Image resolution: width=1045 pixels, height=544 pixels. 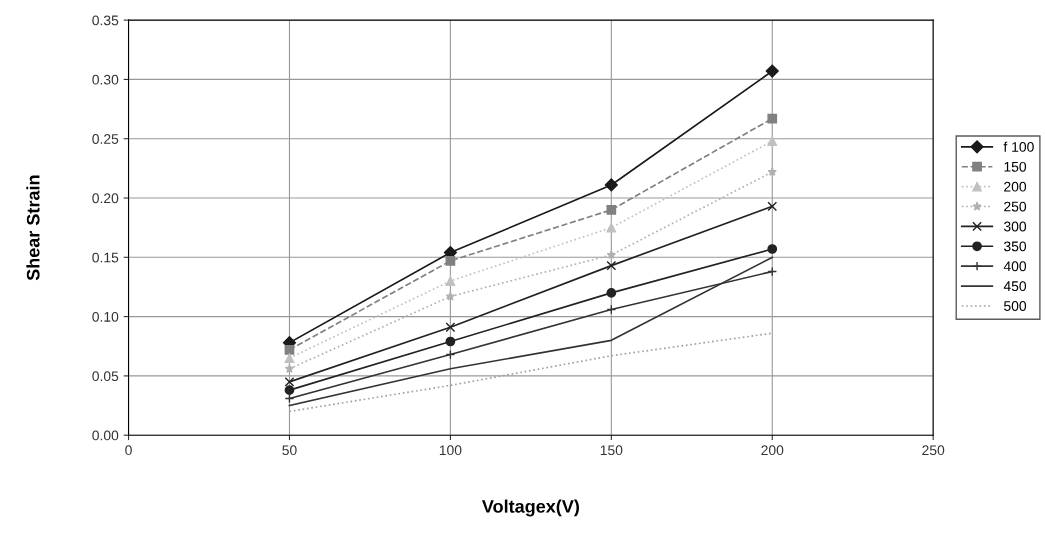 What do you see at coordinates (1015, 186) in the screenshot?
I see `legend-label: 200` at bounding box center [1015, 186].